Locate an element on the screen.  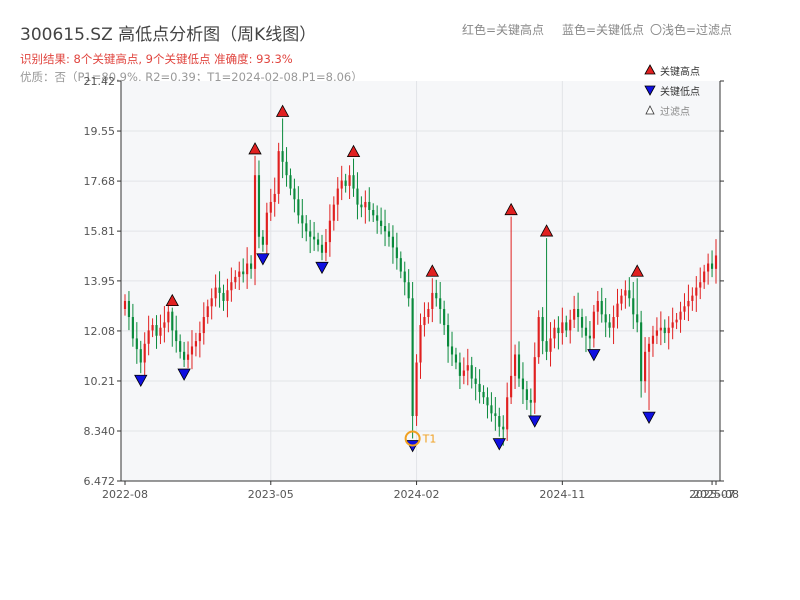
y-tick-label: 10.21 is located at coordinates (100, 381).